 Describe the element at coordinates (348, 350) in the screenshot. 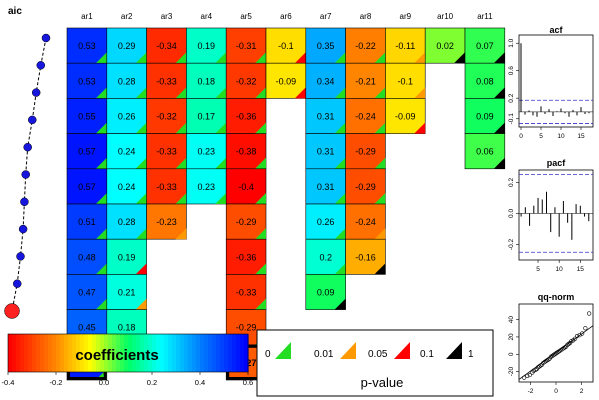

I see `pvalue-legend-swatch` at that location.